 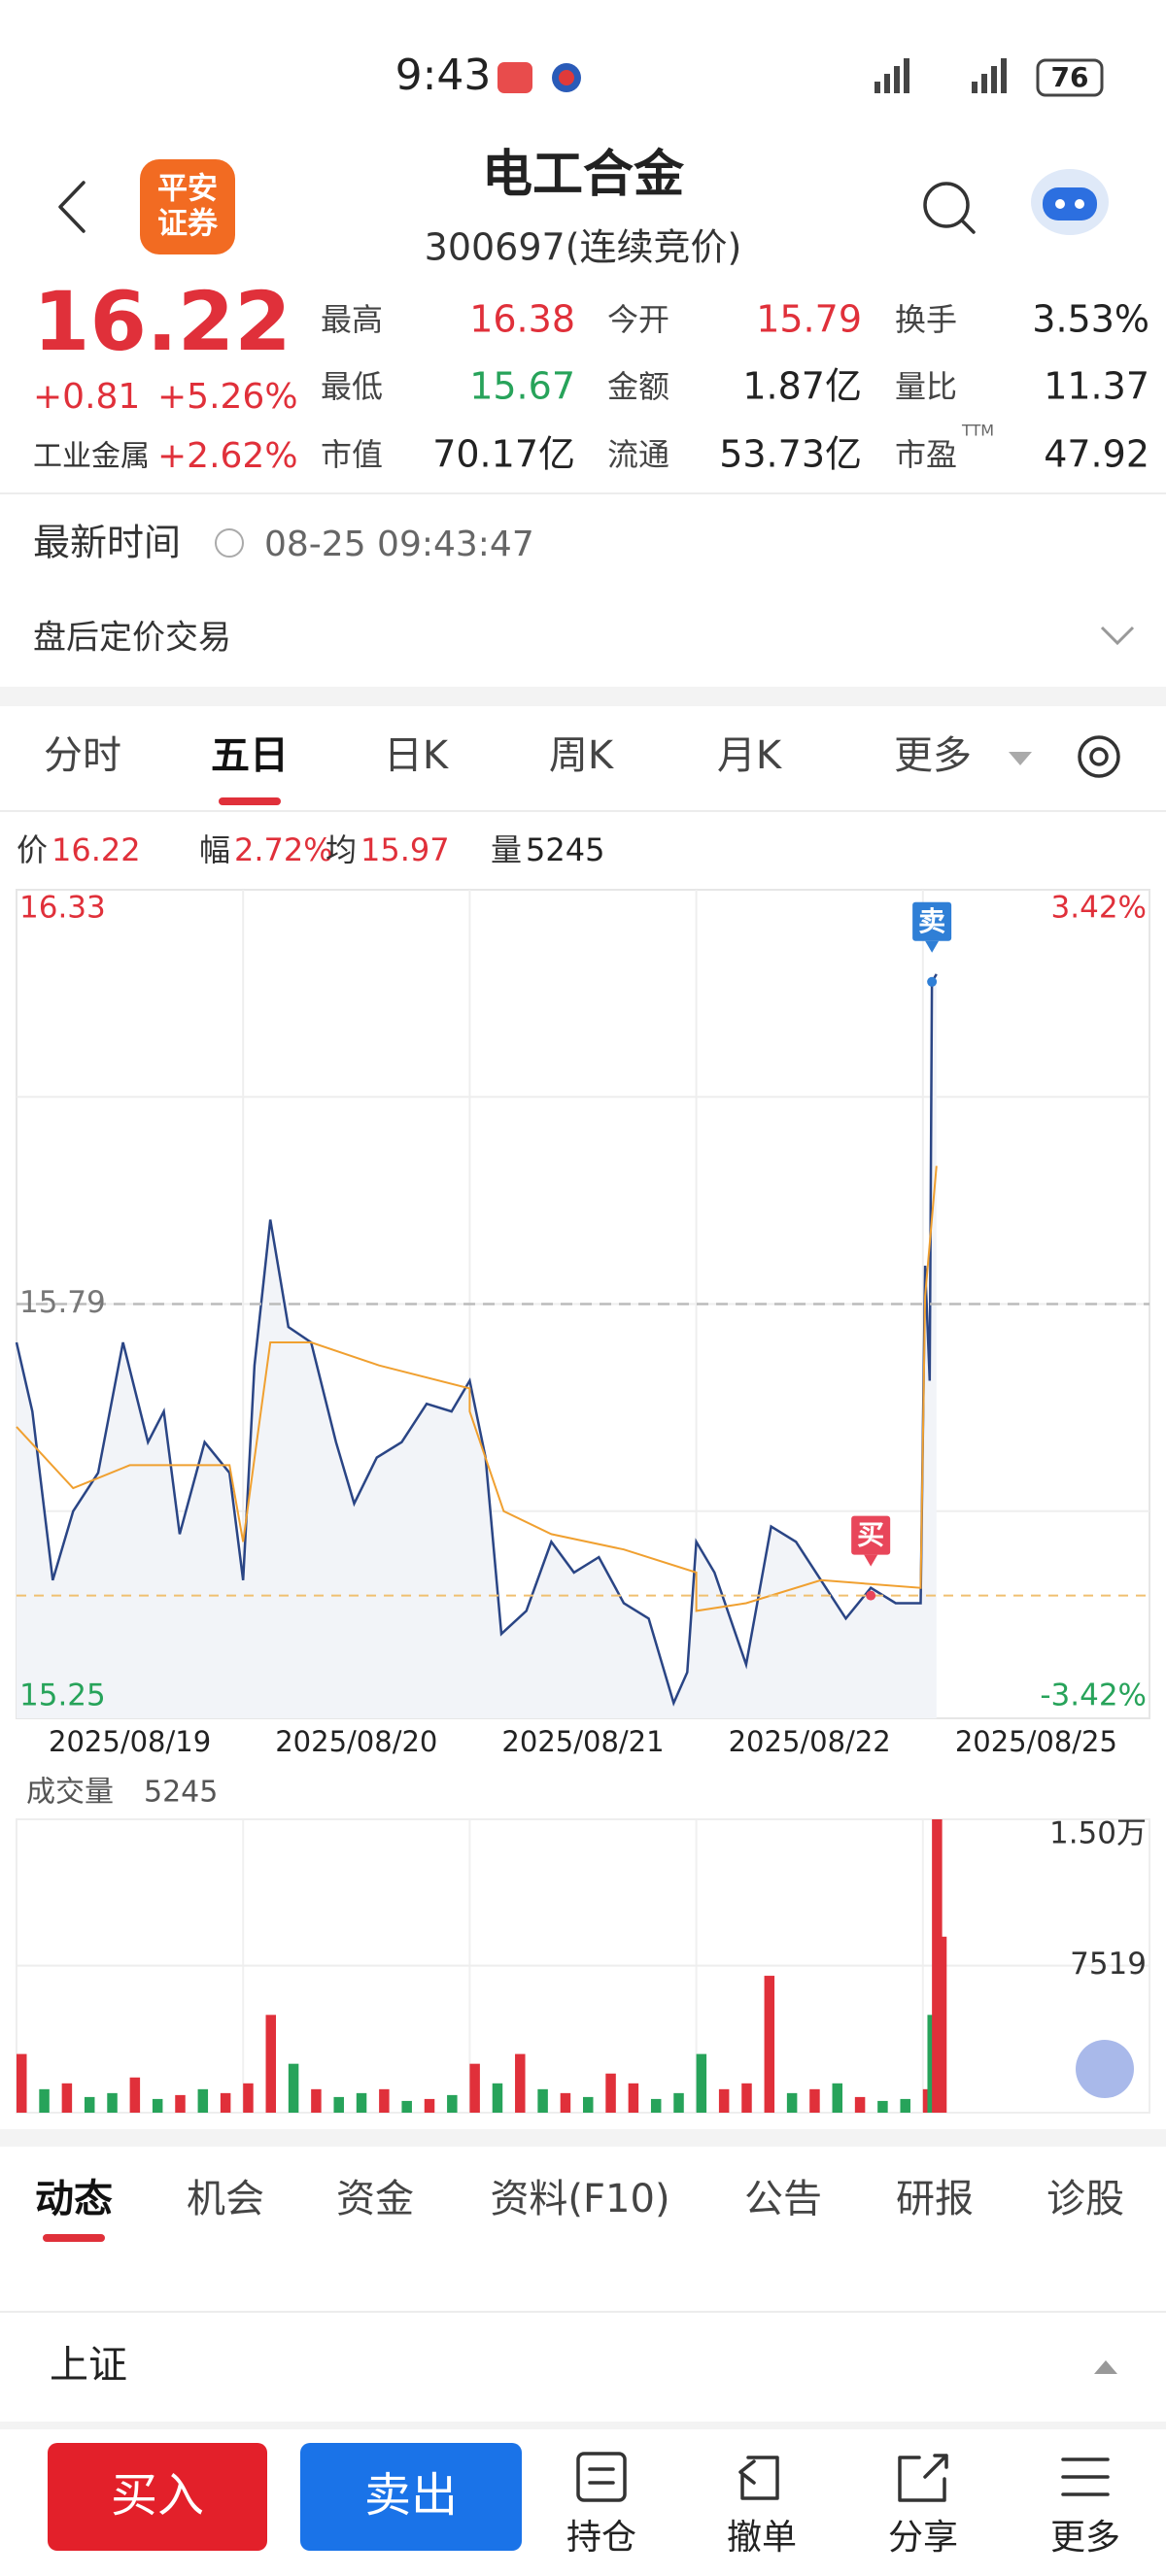 What do you see at coordinates (399, 544) in the screenshot?
I see `time-value: 08-25 09:43:47` at bounding box center [399, 544].